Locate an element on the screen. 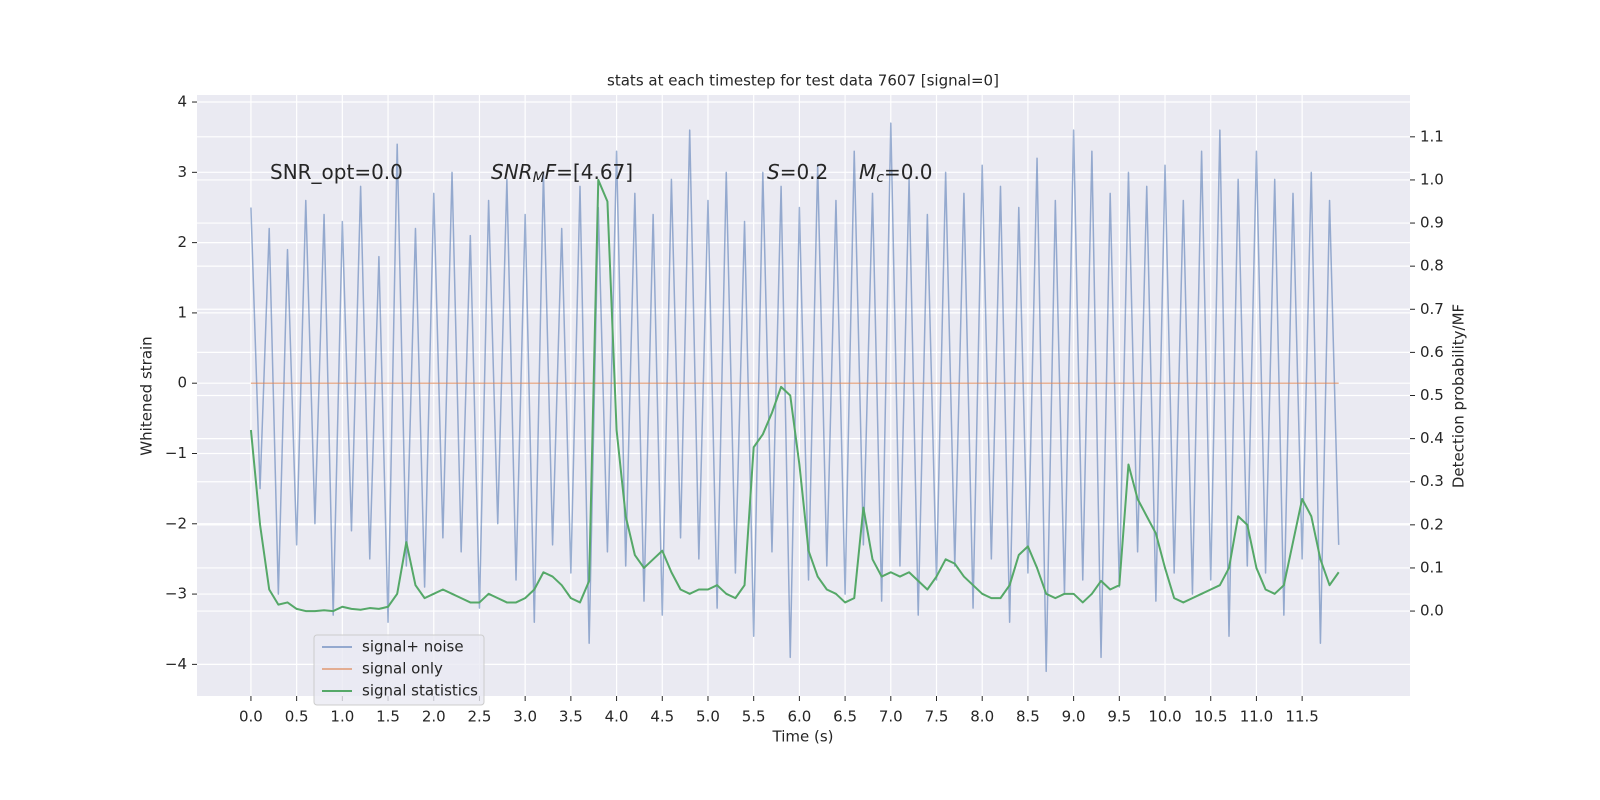 The width and height of the screenshot is (1600, 800). annotation: Mc=0.0 is located at coordinates (896, 173).